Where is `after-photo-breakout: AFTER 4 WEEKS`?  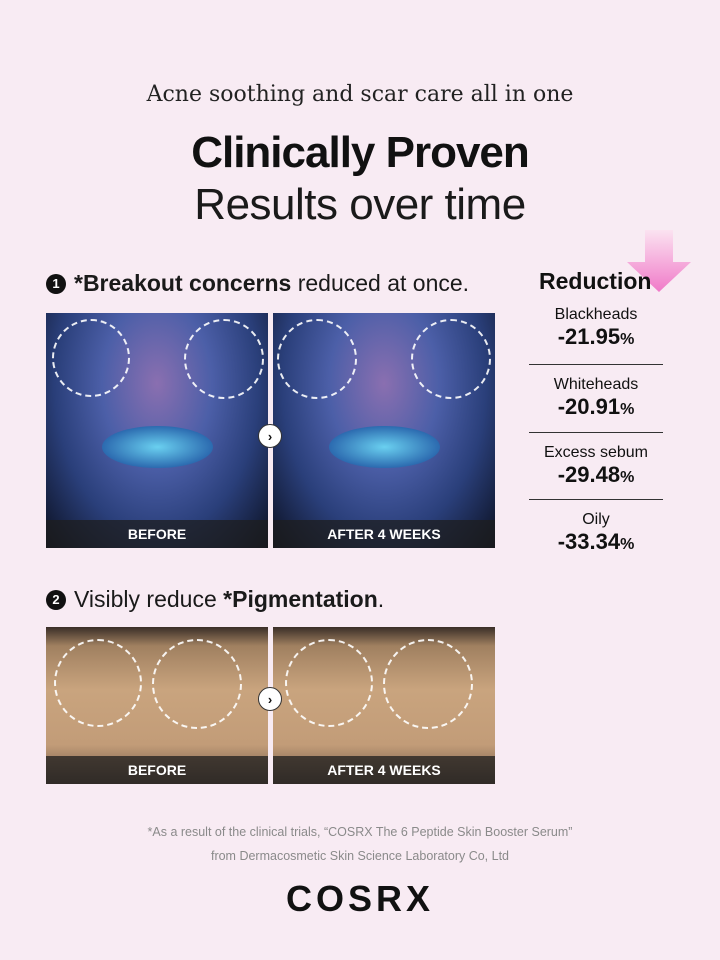 after-photo-breakout: AFTER 4 WEEKS is located at coordinates (384, 430).